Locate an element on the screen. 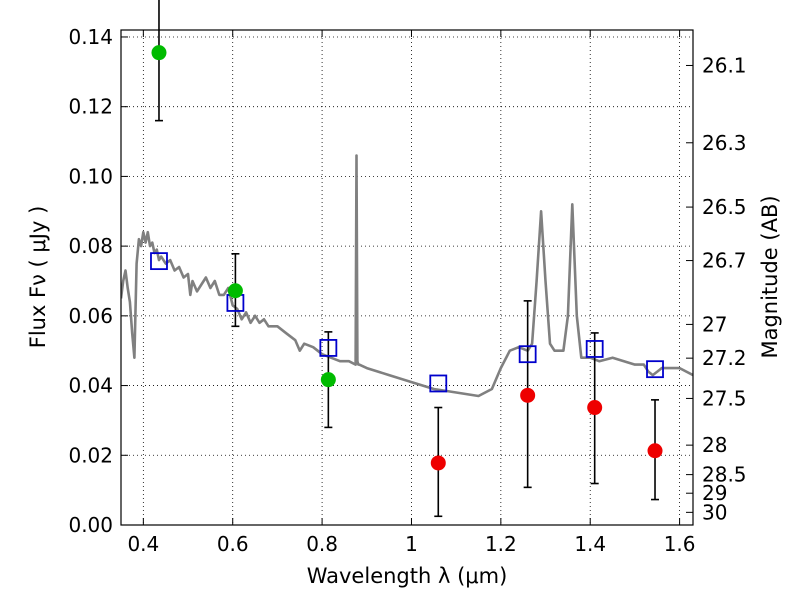 The height and width of the screenshot is (600, 800). magnitude-tick-label: 26.7 is located at coordinates (724, 261).